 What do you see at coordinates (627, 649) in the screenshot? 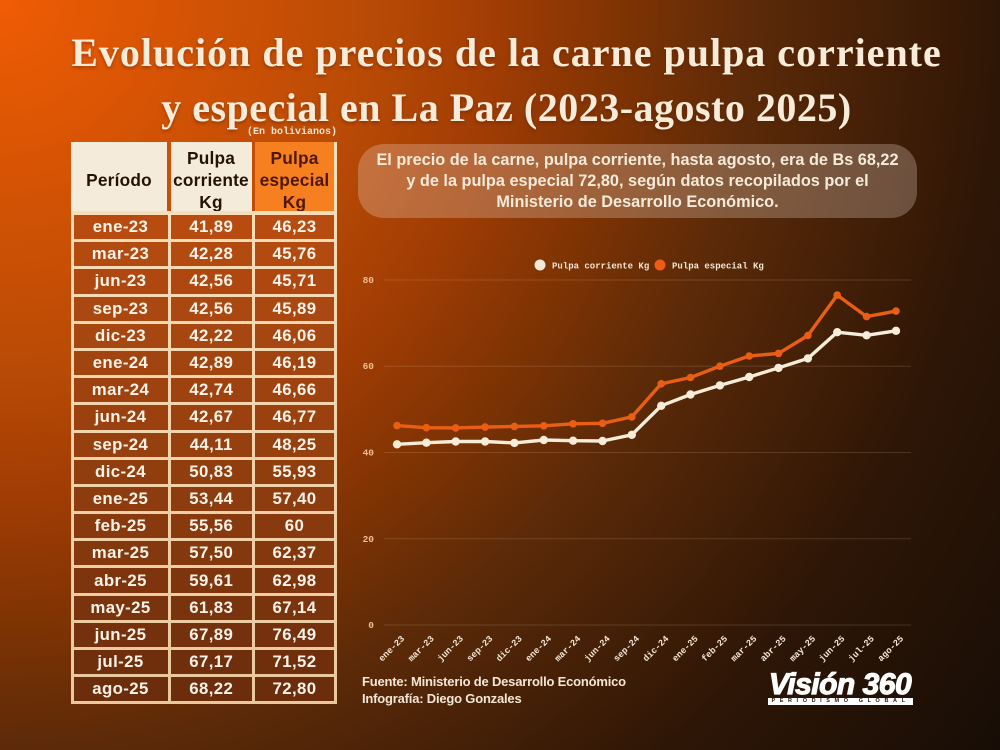
I see `svg-text: sep-24` at bounding box center [627, 649].